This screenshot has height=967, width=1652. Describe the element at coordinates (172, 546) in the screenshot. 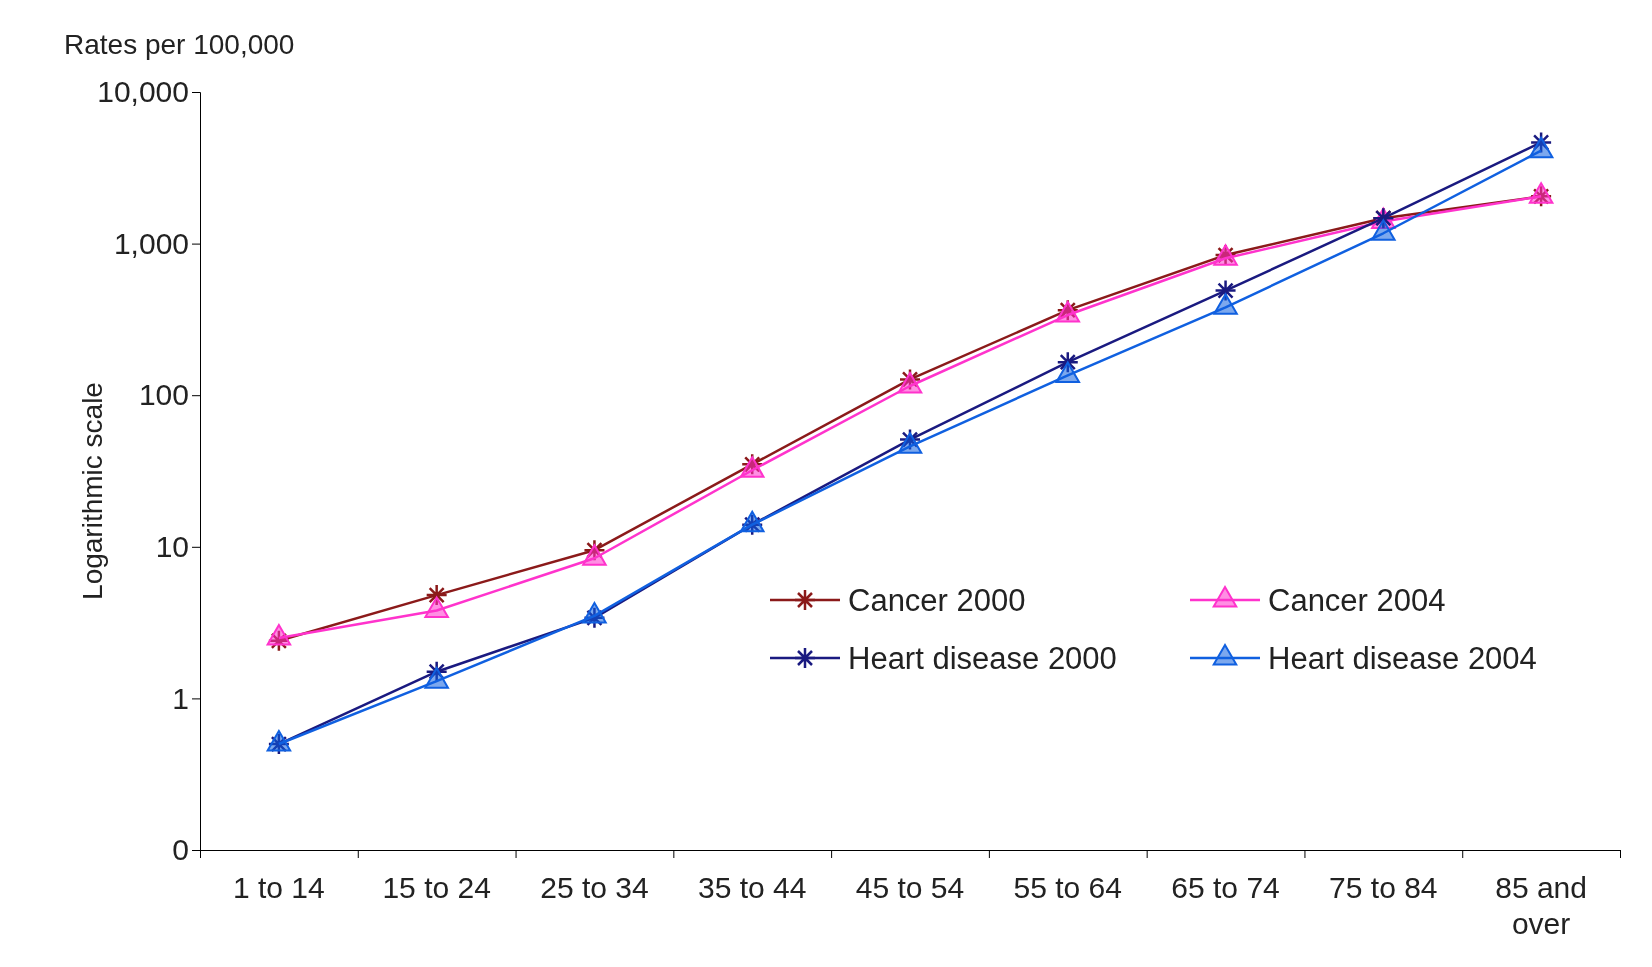

I see `y-tick-label: 10` at that location.